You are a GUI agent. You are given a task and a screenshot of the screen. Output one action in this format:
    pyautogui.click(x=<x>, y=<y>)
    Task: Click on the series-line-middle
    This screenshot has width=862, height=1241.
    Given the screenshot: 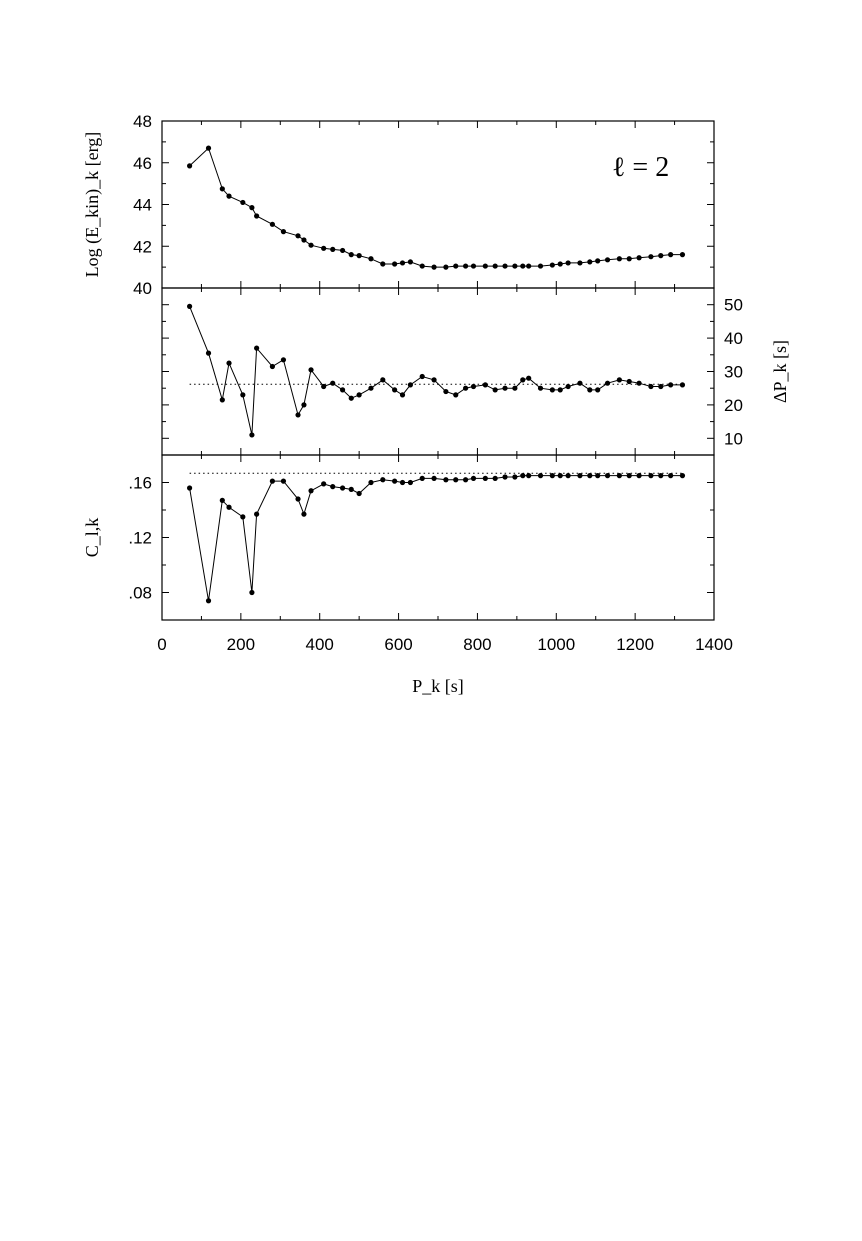 What is the action you would take?
    pyautogui.click(x=436, y=371)
    